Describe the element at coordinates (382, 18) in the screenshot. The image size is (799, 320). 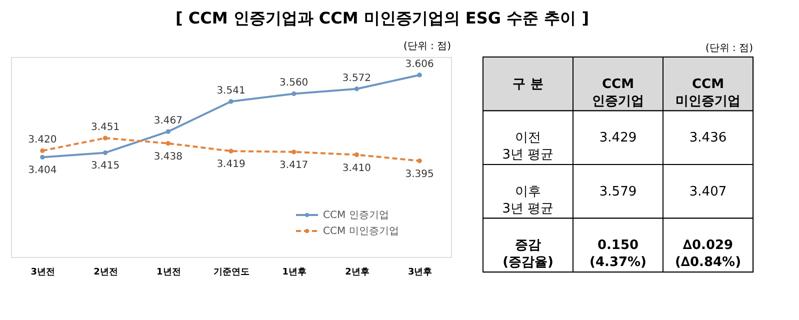
I see `chart-title: [ CCM 인증기업과 CCM 미인증기업의 ESG 수준 추이 ]` at that location.